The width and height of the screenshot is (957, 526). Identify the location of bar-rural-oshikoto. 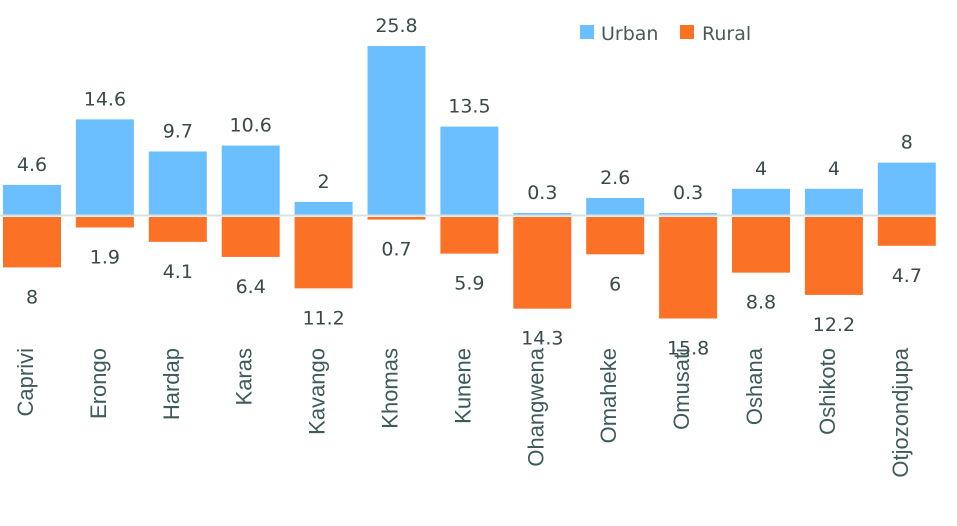
(833, 256).